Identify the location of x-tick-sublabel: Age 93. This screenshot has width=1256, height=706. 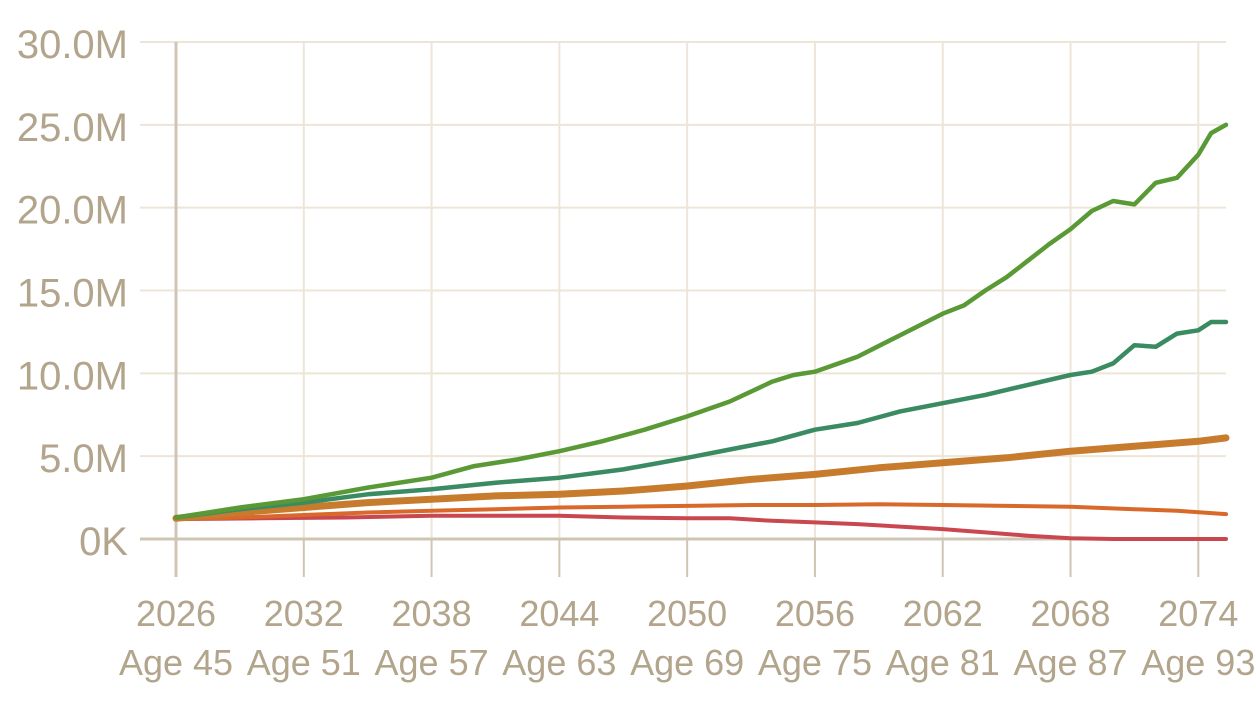
(1198, 662).